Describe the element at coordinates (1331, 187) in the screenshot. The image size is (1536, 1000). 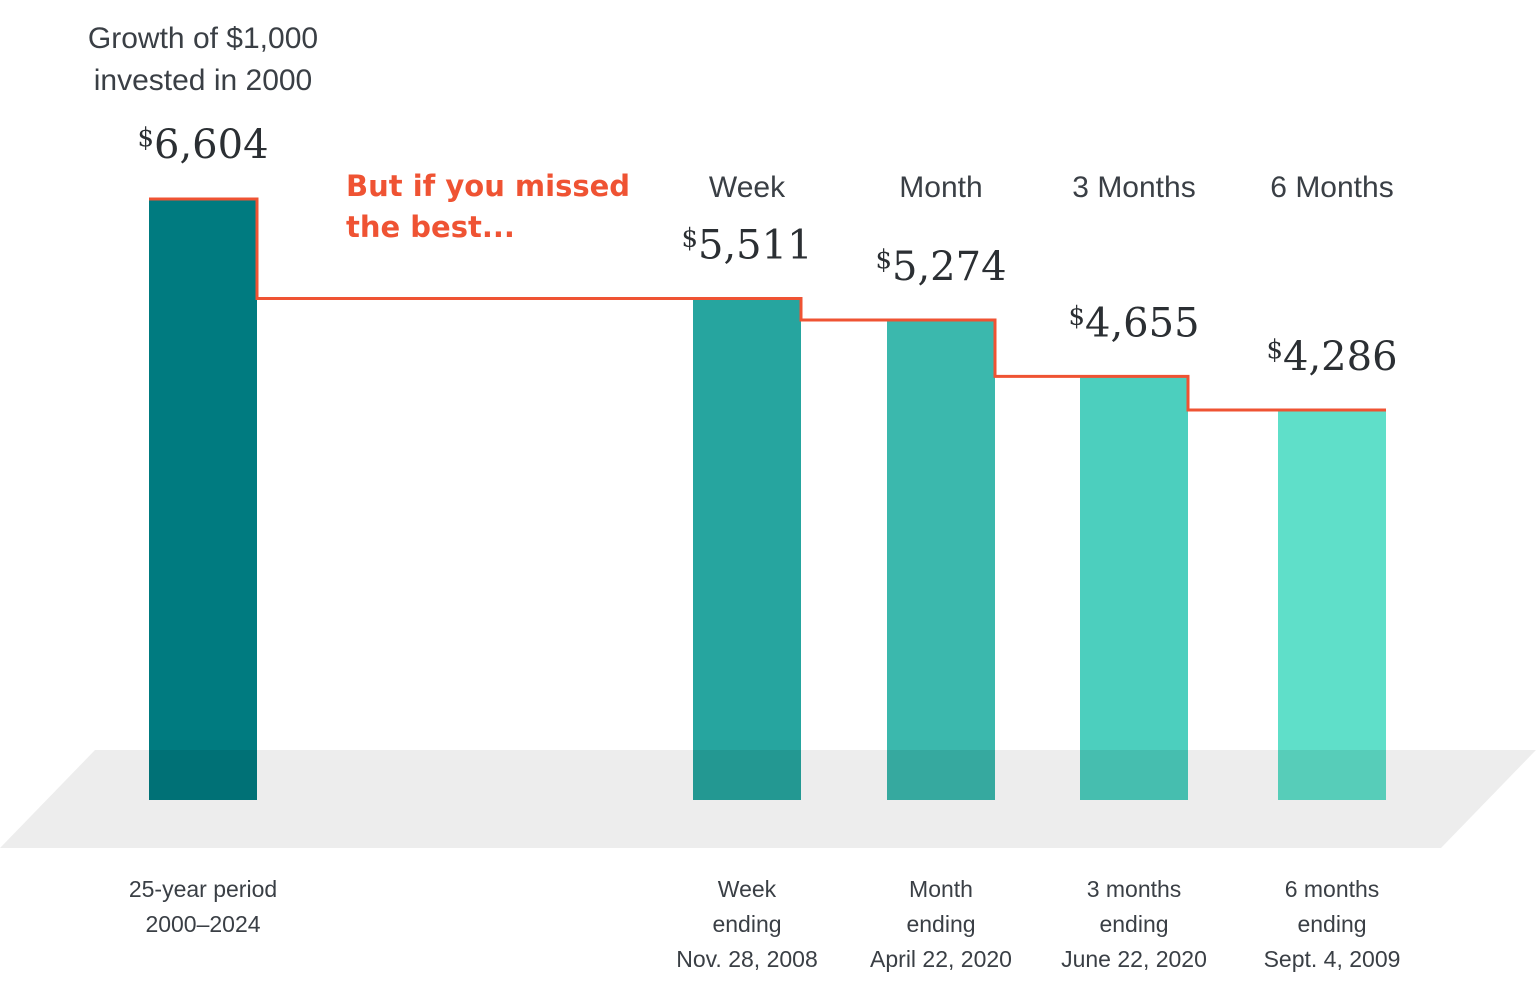
I see `bar-header-5: 6 Months` at that location.